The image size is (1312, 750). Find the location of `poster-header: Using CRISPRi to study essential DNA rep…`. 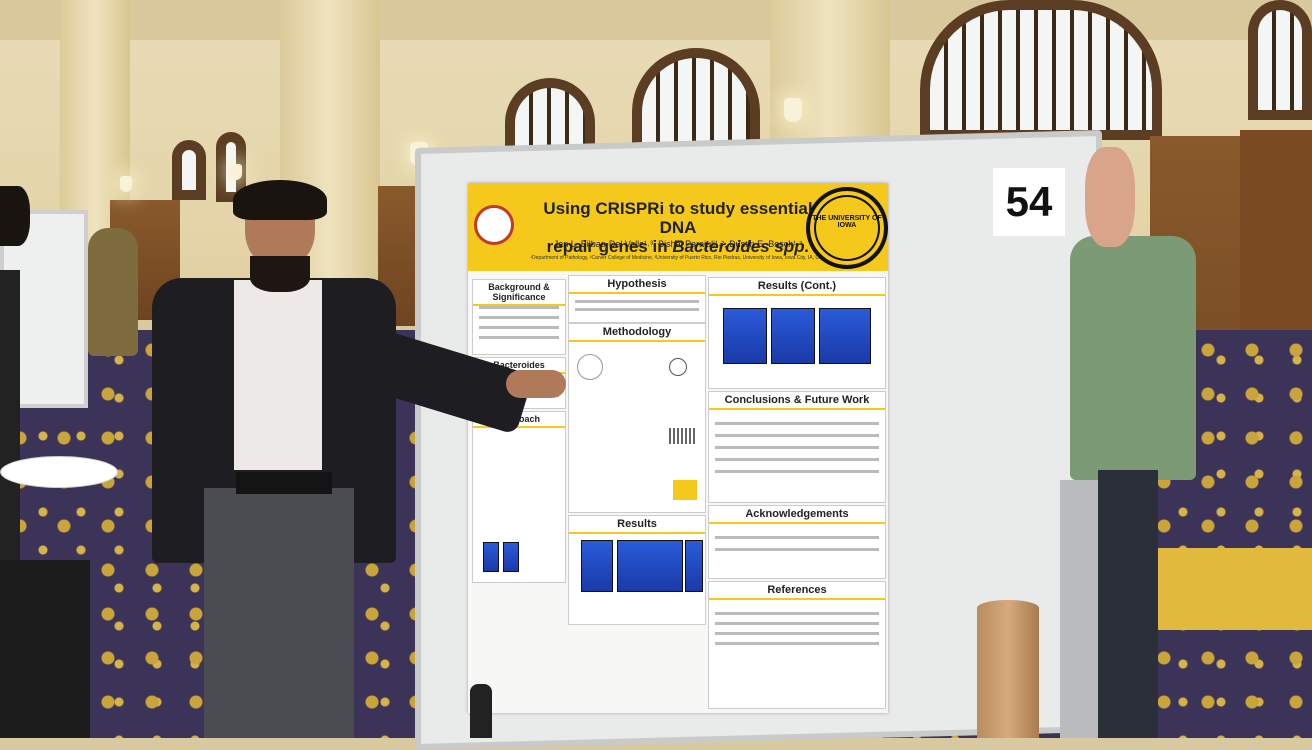

poster-header: Using CRISPRi to study essential DNA rep… is located at coordinates (678, 227).